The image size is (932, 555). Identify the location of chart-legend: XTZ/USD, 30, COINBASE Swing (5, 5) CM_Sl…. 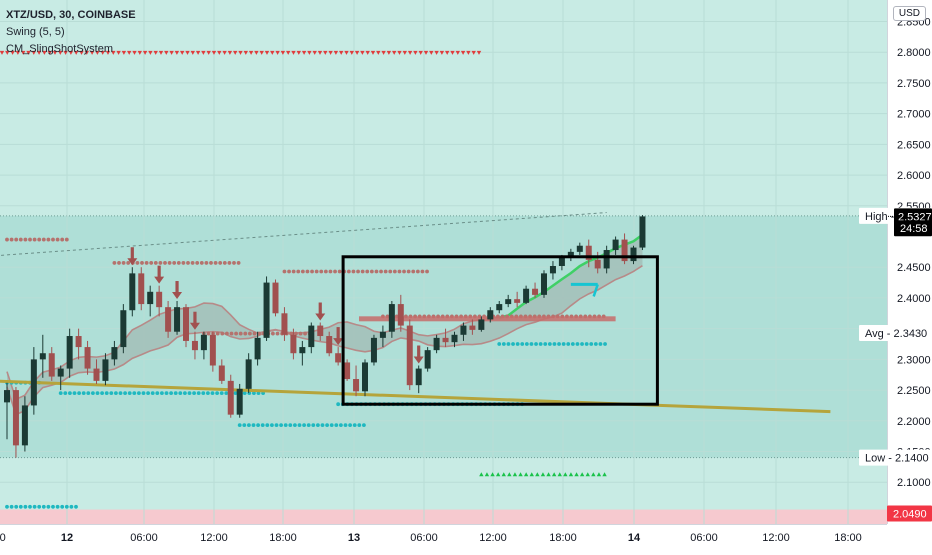
(71, 32).